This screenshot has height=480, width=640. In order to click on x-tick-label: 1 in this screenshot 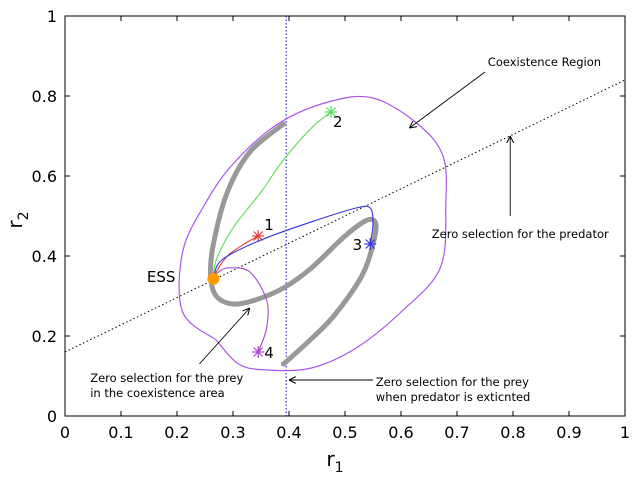, I will do `click(625, 432)`.